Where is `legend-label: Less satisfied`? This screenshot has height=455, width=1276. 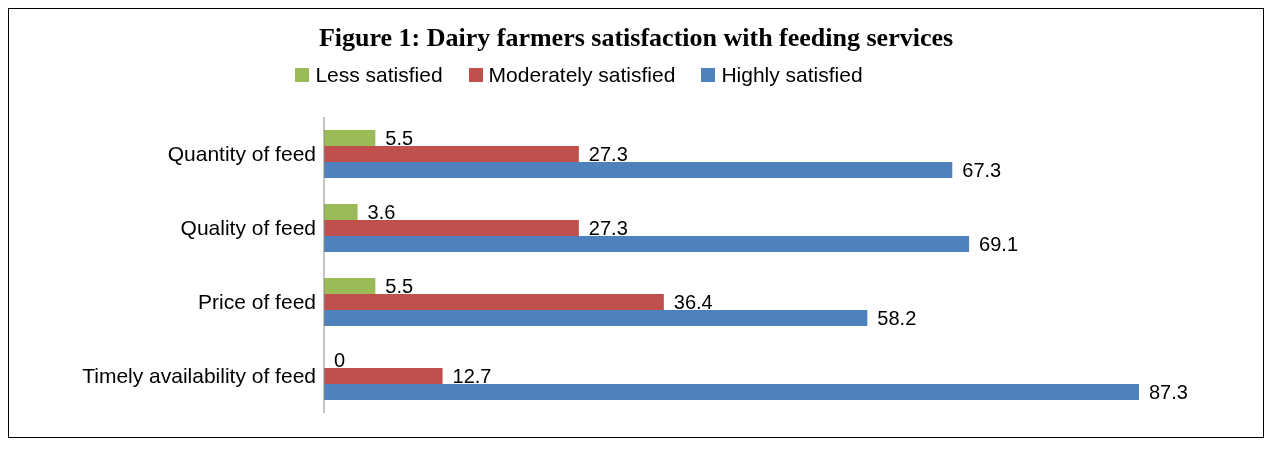 legend-label: Less satisfied is located at coordinates (379, 75).